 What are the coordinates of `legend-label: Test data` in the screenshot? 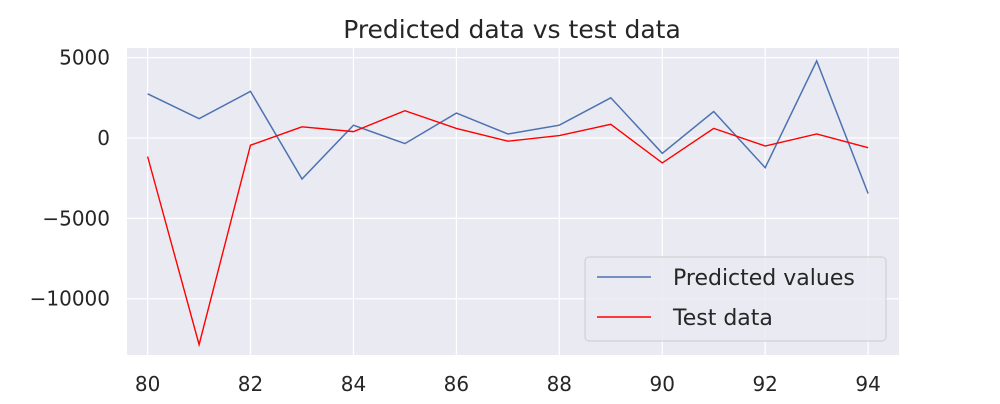 It's located at (722, 318).